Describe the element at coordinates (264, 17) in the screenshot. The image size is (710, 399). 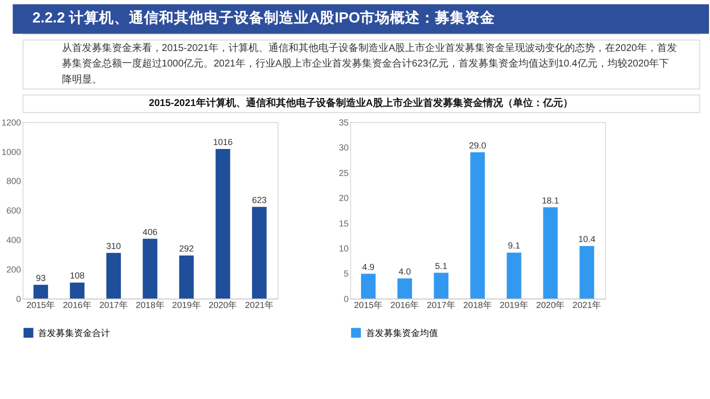
I see `text: 2.2.2 计算机、通信和其他电子设备制造业A股IPO市场概述：募集资金` at that location.